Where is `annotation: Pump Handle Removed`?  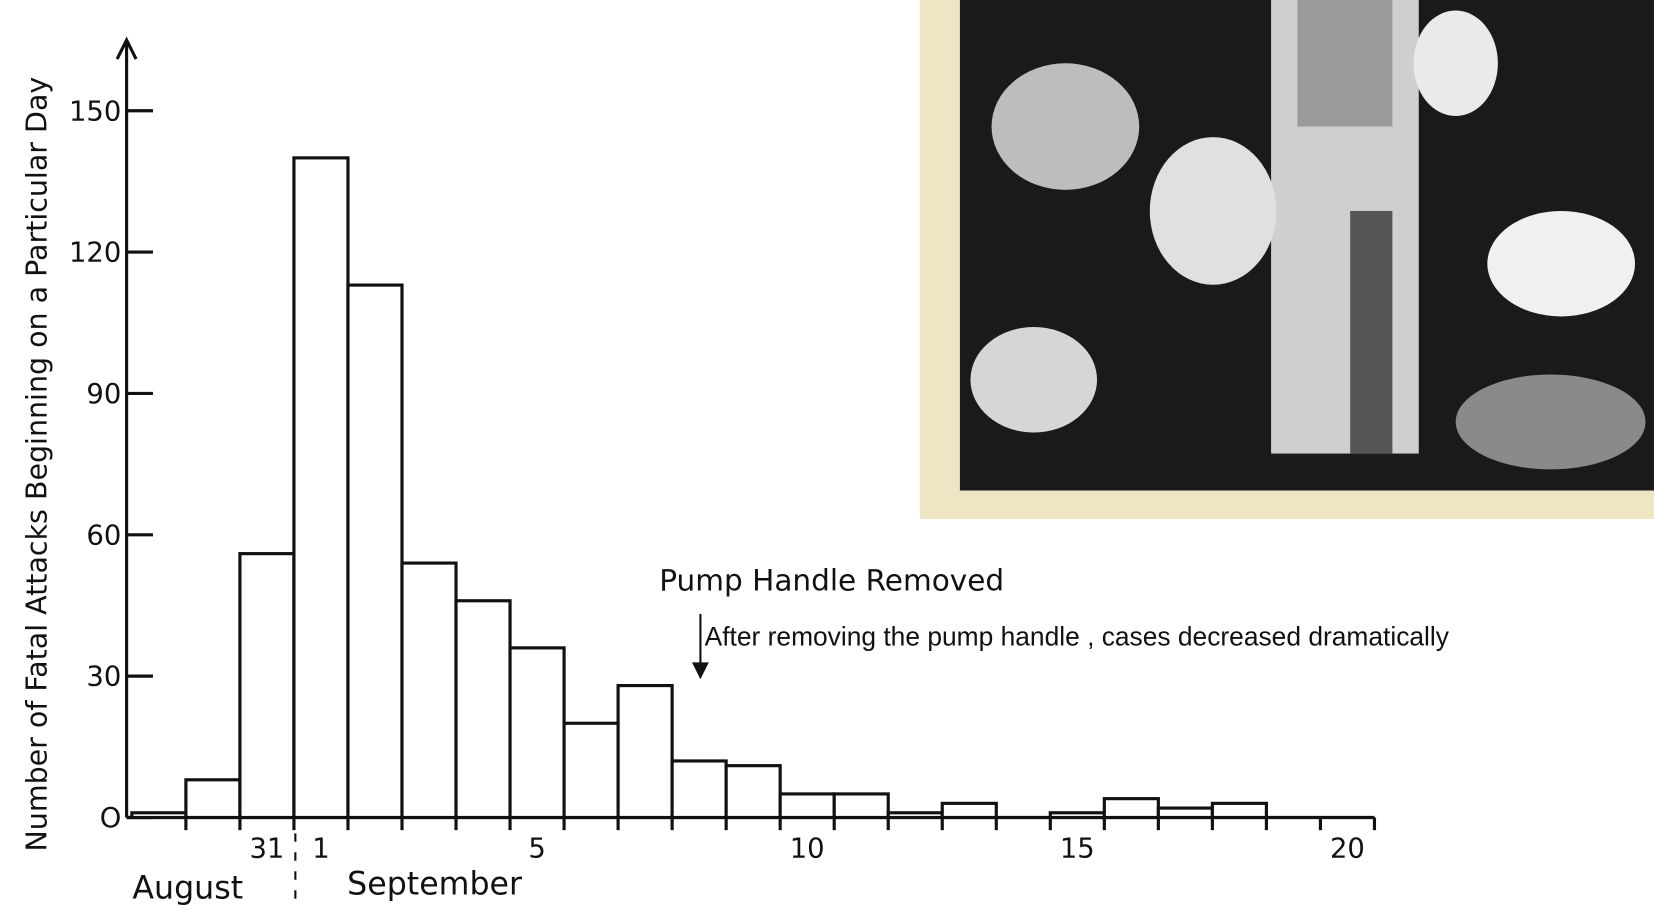 annotation: Pump Handle Removed is located at coordinates (831, 581).